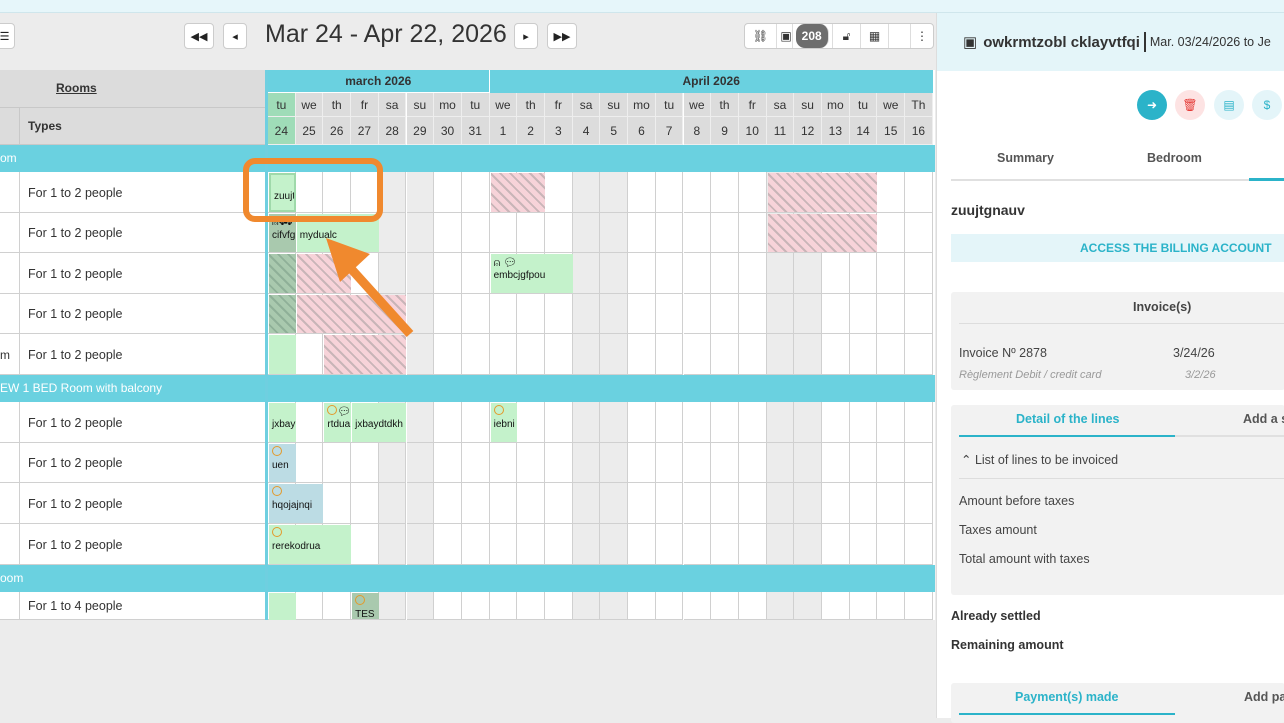 The image size is (1284, 723). Describe the element at coordinates (475, 131) in the screenshot. I see `date-header: 31` at that location.